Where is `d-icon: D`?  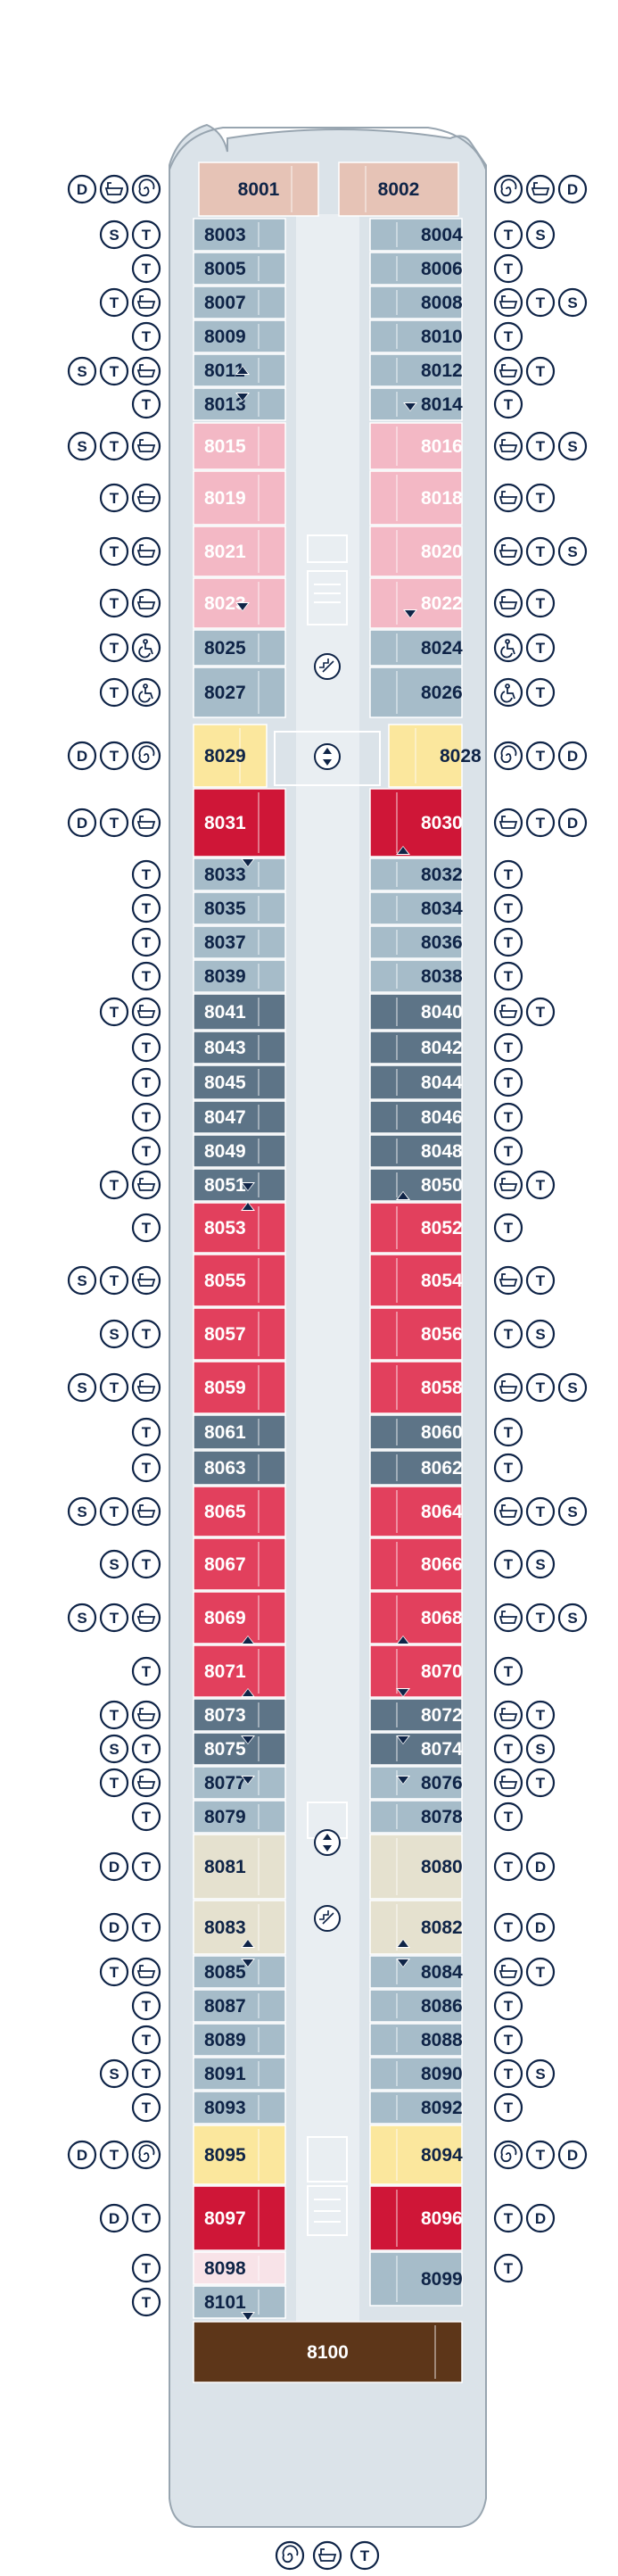 d-icon: D is located at coordinates (114, 2218).